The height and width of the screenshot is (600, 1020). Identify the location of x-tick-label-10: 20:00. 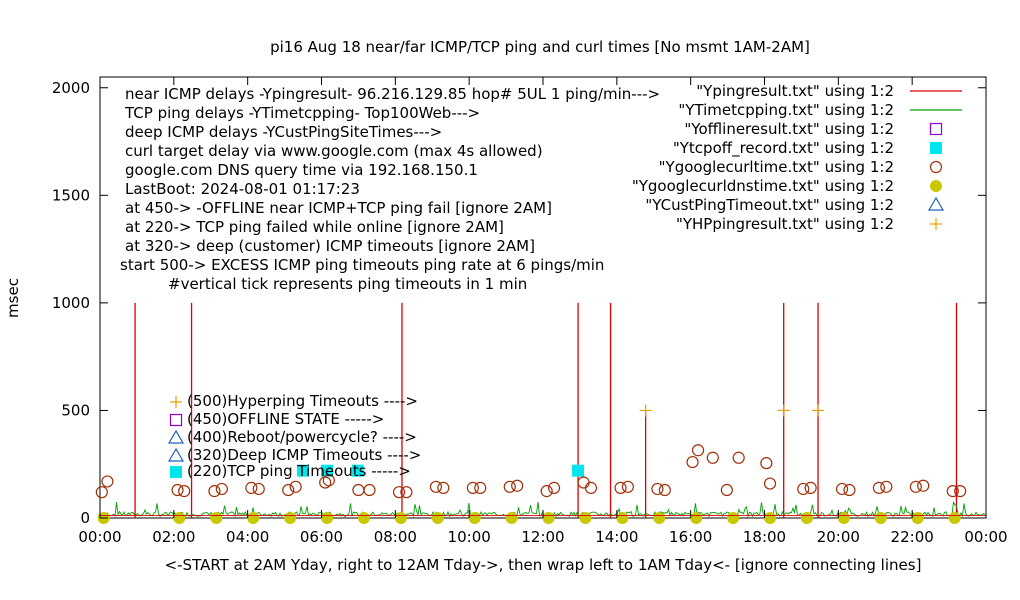
(838, 537).